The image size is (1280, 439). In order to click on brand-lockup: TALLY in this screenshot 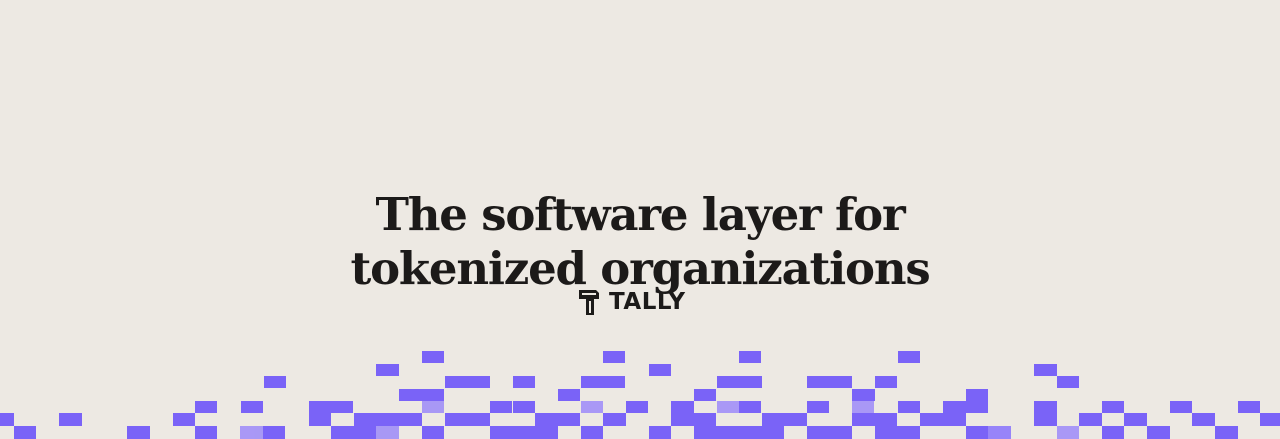, I will do `click(632, 302)`.